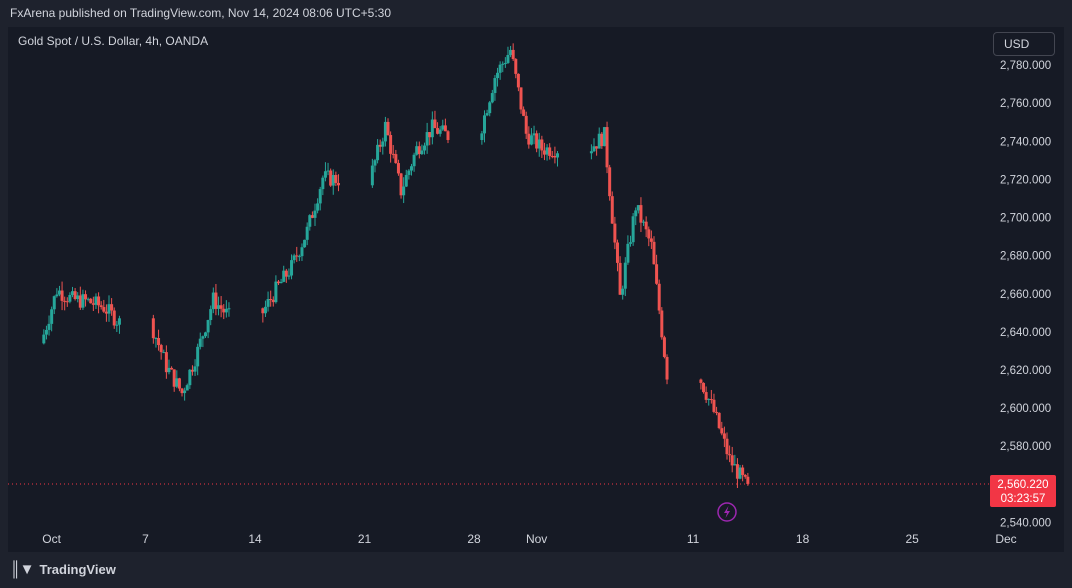 The height and width of the screenshot is (588, 1072). I want to click on y-tick-label: 2,680.000, so click(1025, 257).